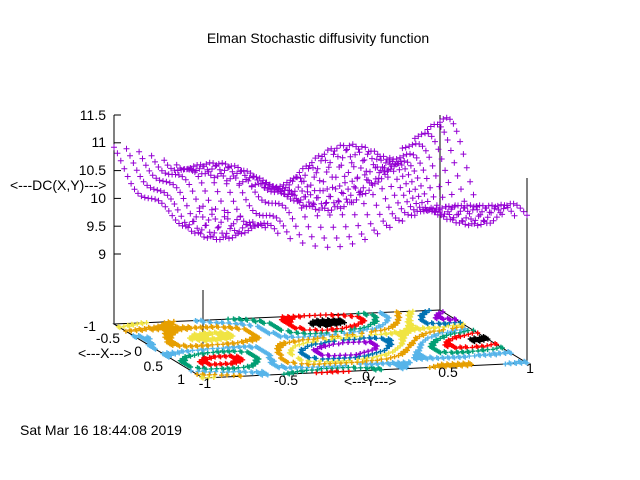 The width and height of the screenshot is (640, 480). Describe the element at coordinates (448, 372) in the screenshot. I see `y-tick-label: 0.5` at that location.